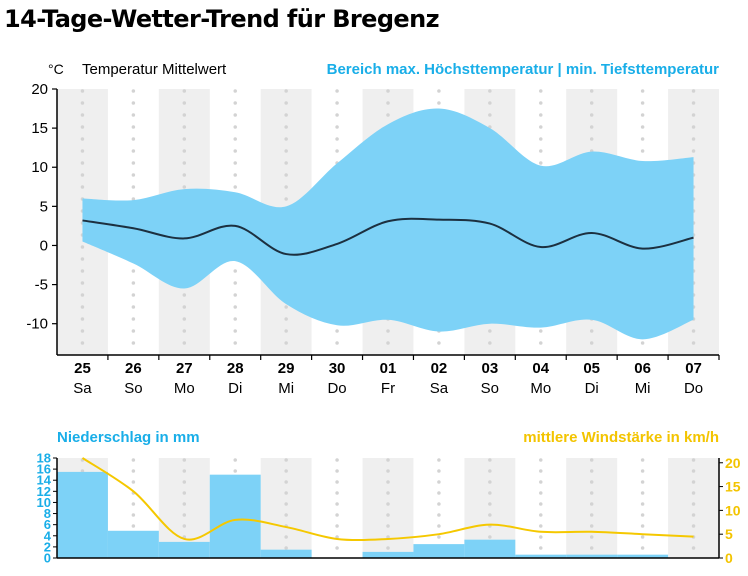 The image size is (748, 576). What do you see at coordinates (56, 69) in the screenshot?
I see `temperature-unit-label: °C` at bounding box center [56, 69].